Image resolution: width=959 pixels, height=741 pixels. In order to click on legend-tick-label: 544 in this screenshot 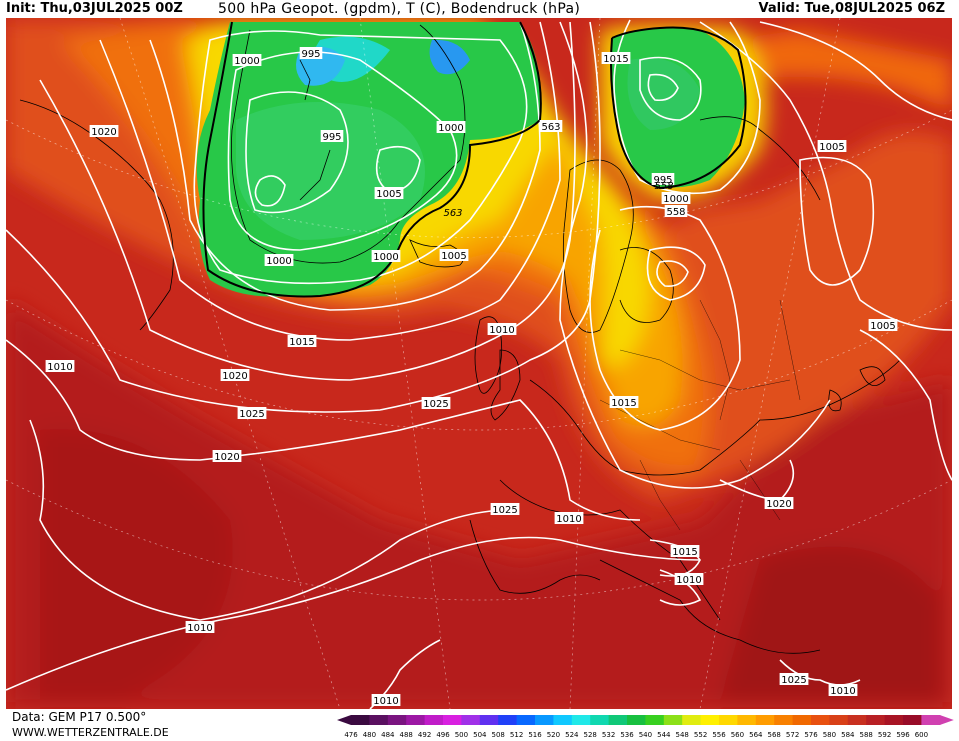, I will do `click(664, 735)`.